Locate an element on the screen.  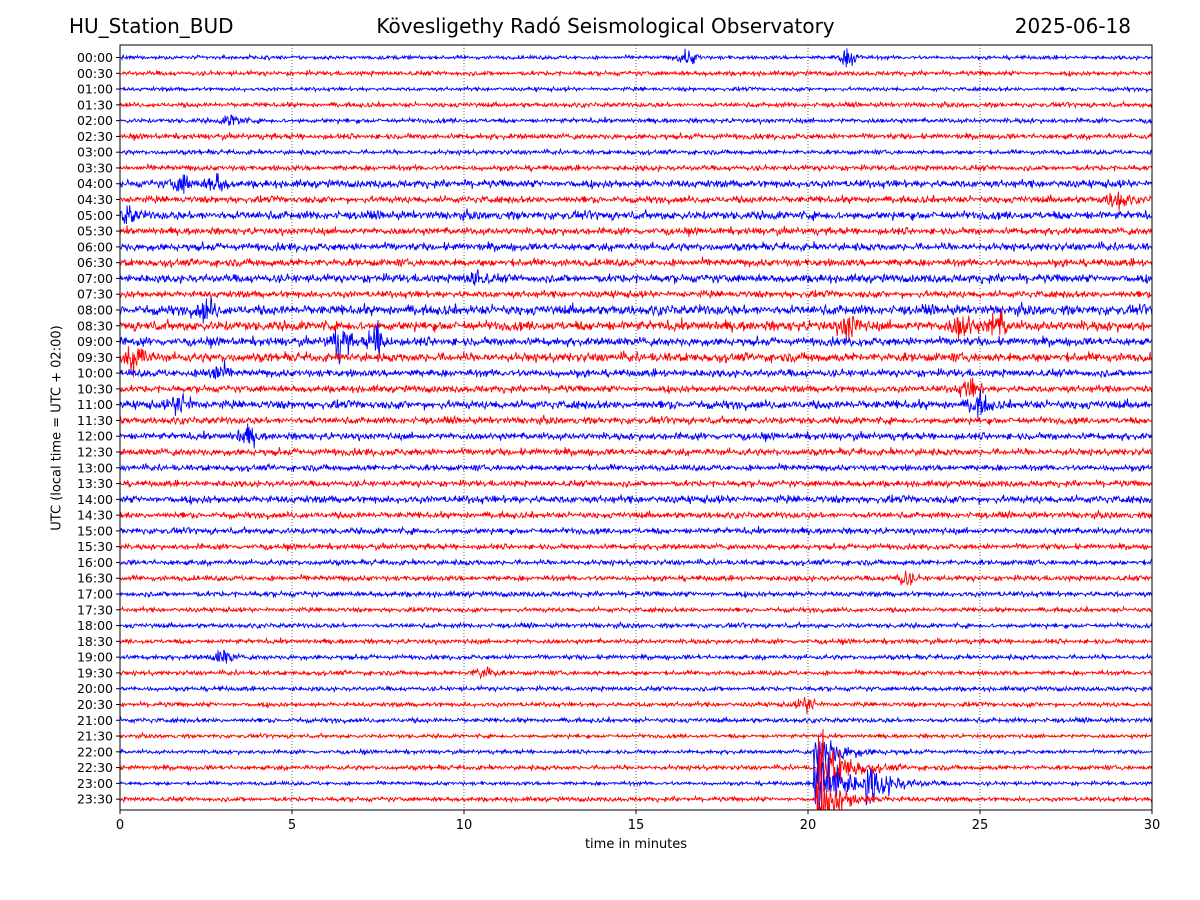
y-tick-label: 19:00 is located at coordinates (95, 657).